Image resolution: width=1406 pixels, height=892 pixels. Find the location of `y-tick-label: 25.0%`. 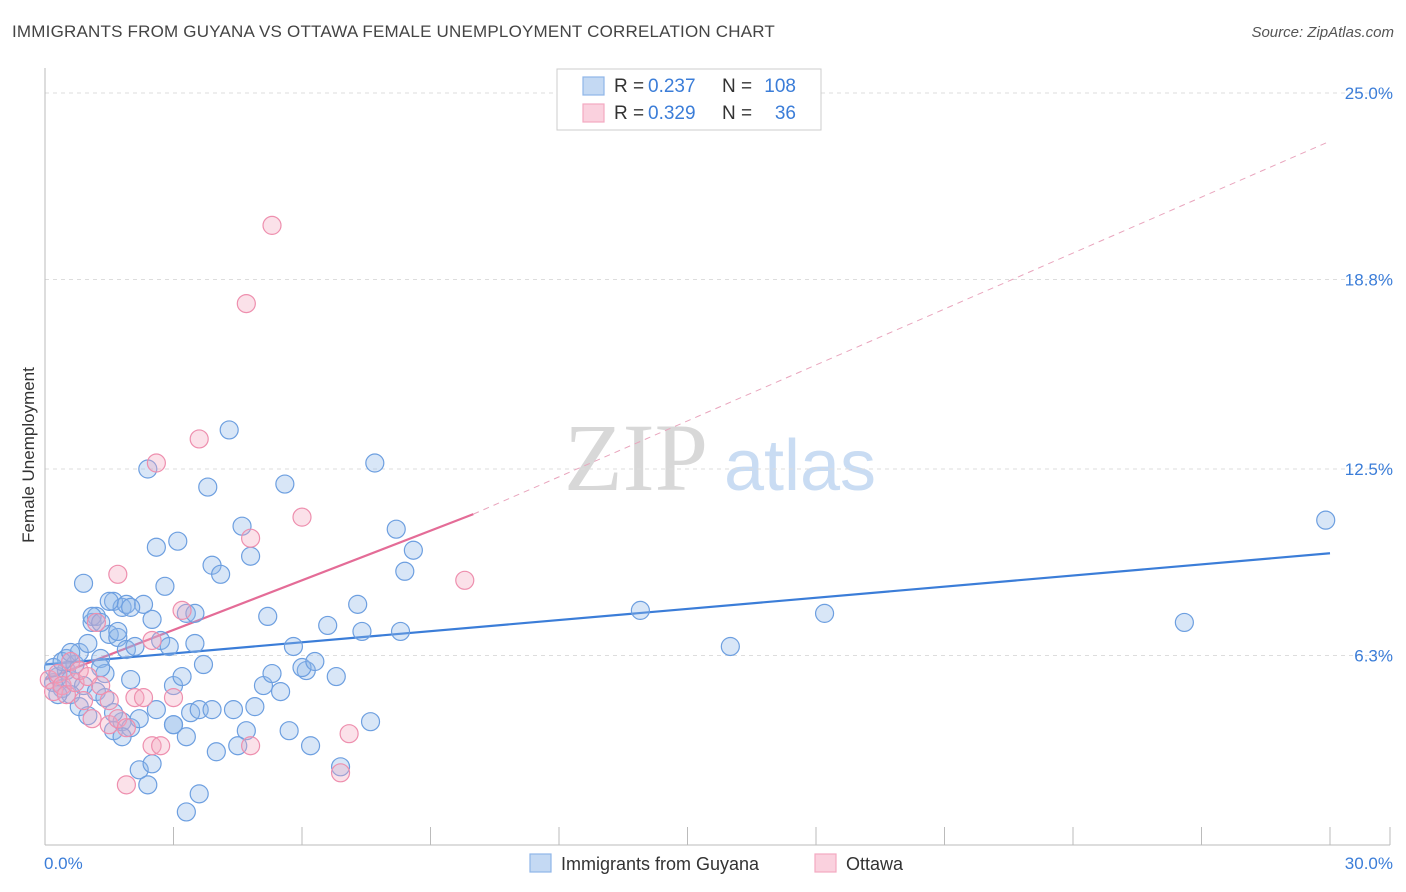

y-tick-label: 25.0% is located at coordinates (1369, 93).